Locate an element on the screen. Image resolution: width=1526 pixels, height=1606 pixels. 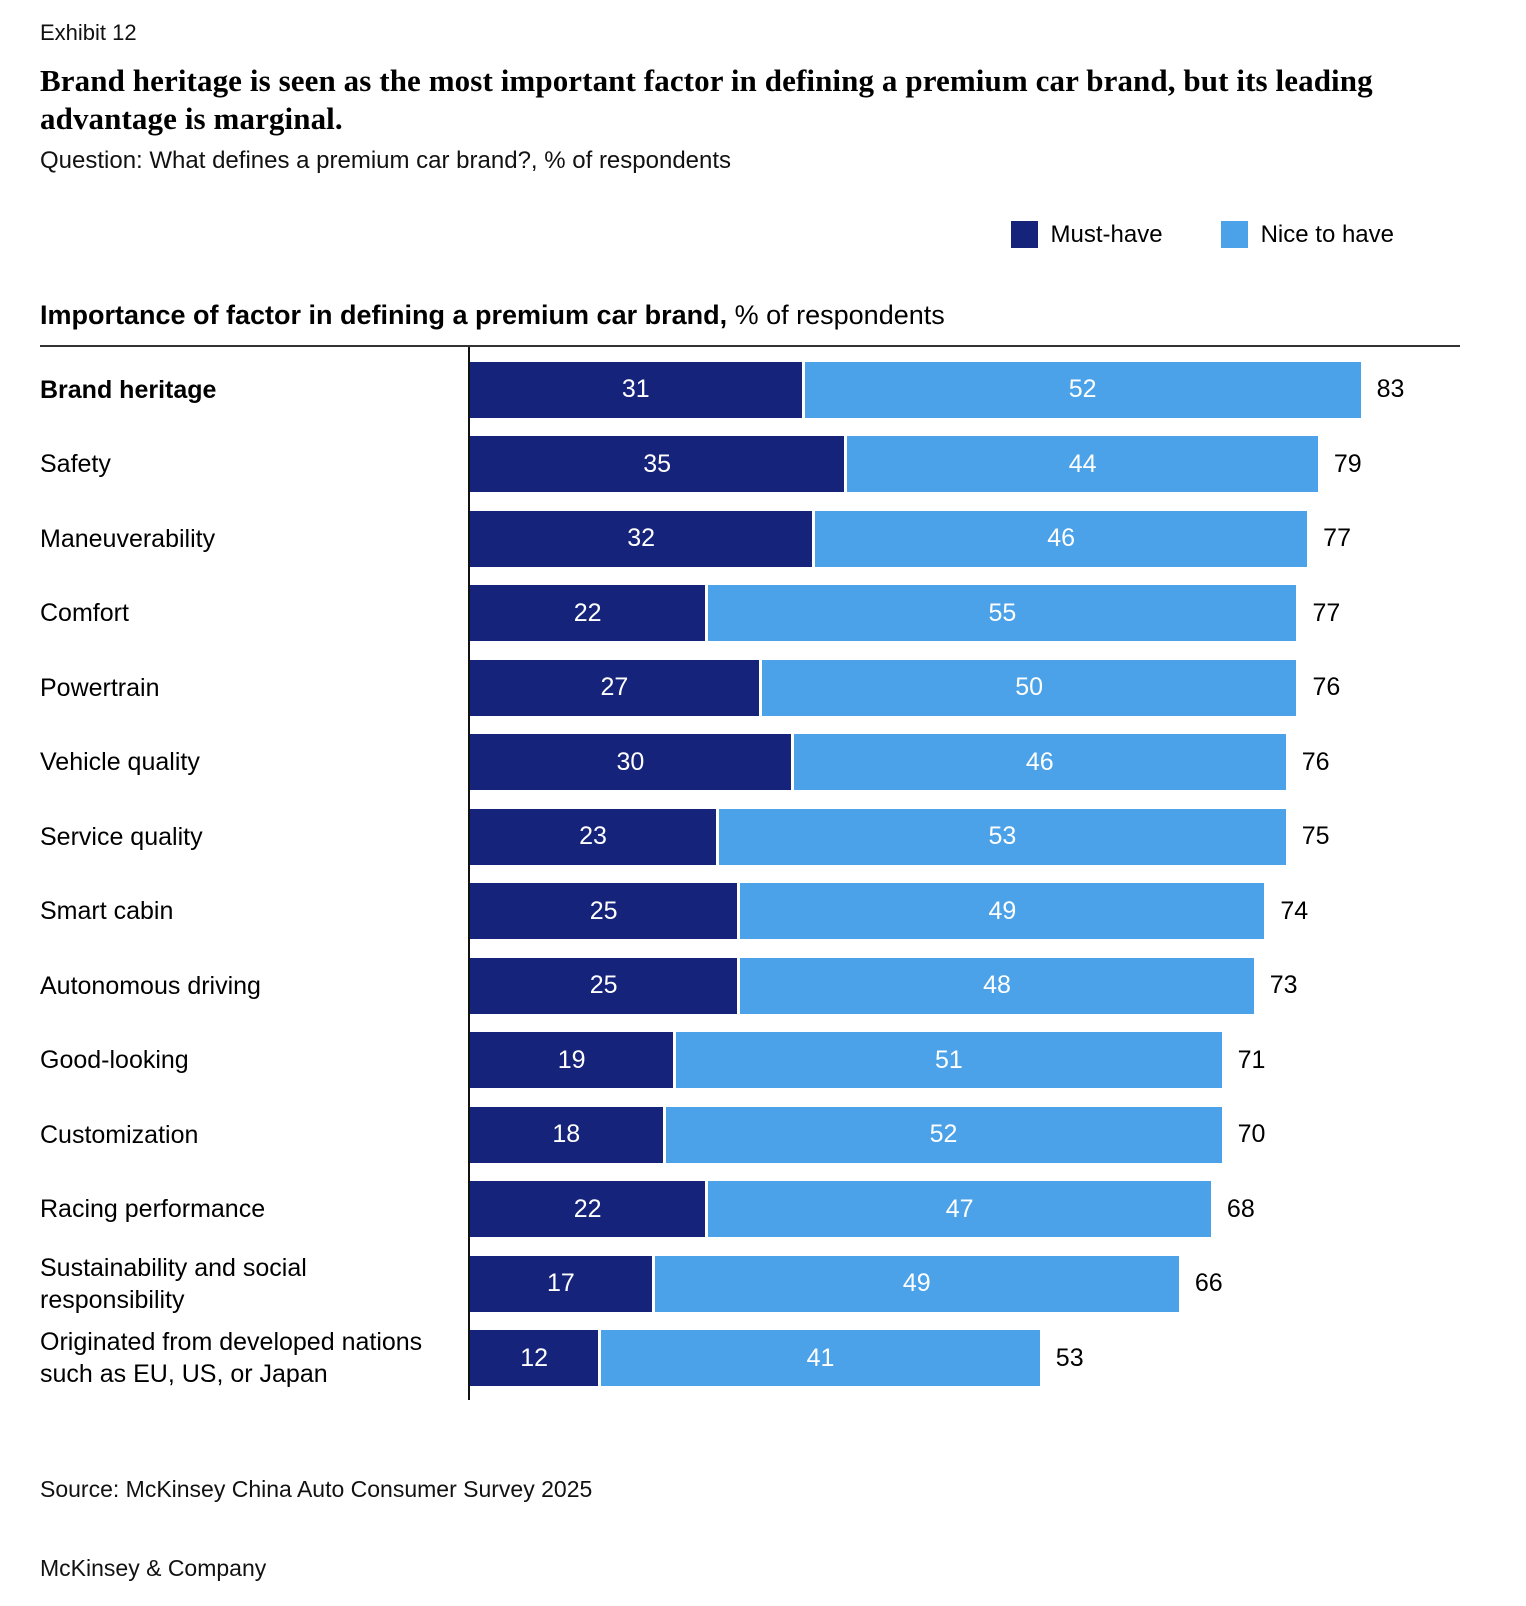
segment-value-label: 25 is located at coordinates (603, 985).